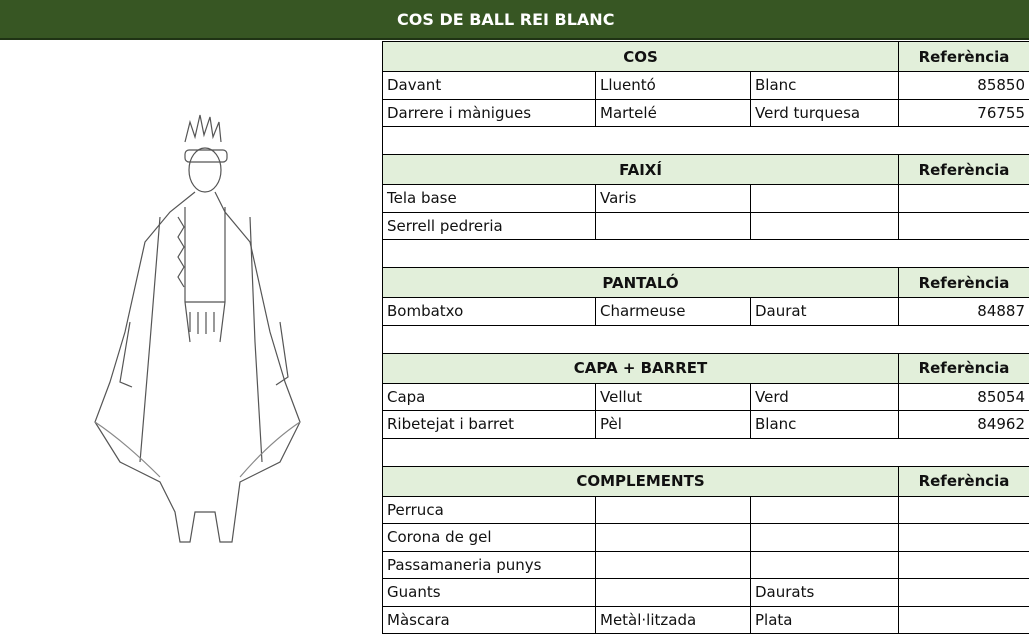 The height and width of the screenshot is (635, 1029). Describe the element at coordinates (489, 225) in the screenshot. I see `table-cell: Serrell pedreria` at that location.